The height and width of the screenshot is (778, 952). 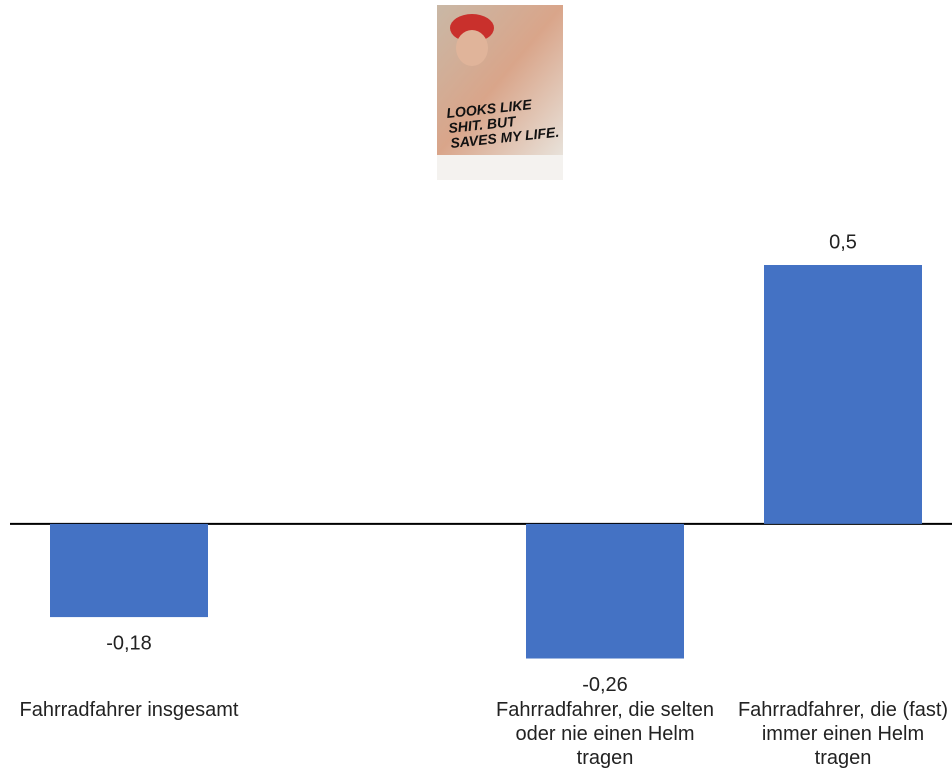 I want to click on value-label: -0,26, so click(x=605, y=685).